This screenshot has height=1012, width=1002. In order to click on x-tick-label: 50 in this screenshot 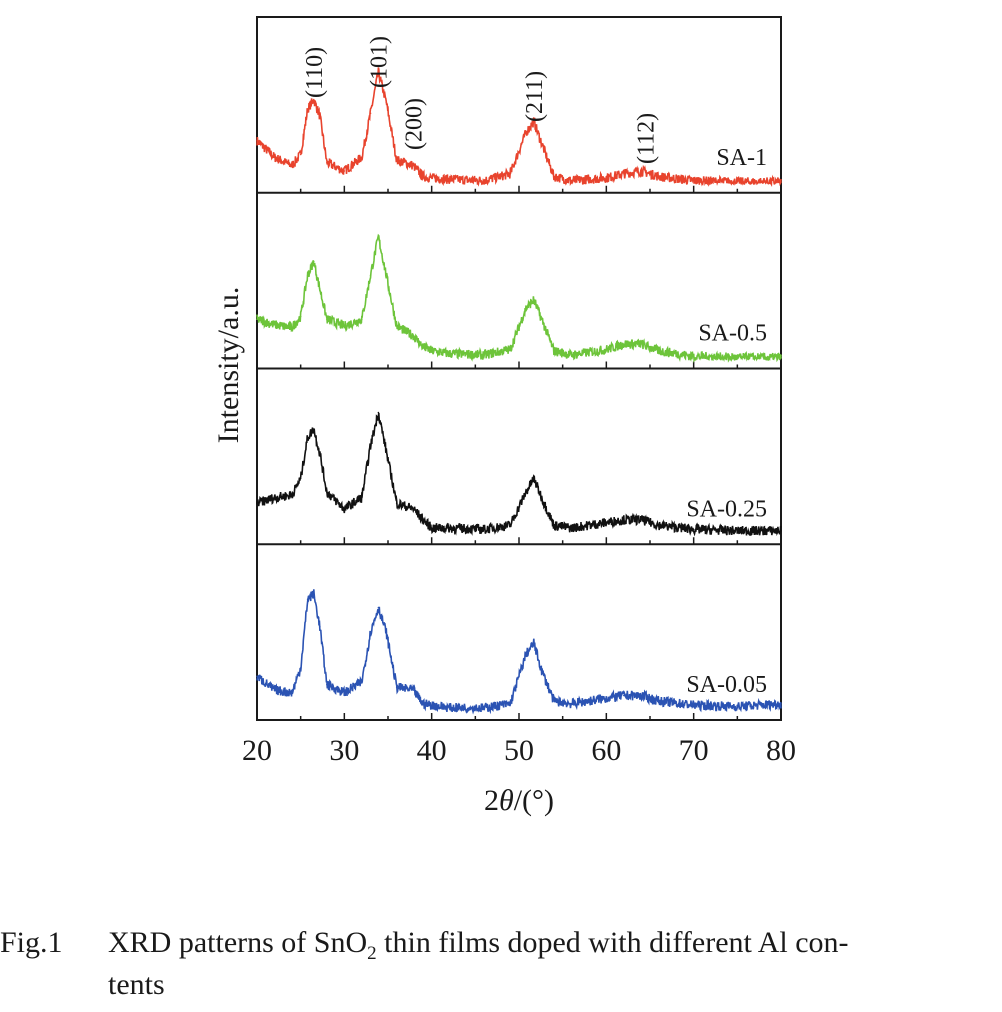, I will do `click(519, 750)`.